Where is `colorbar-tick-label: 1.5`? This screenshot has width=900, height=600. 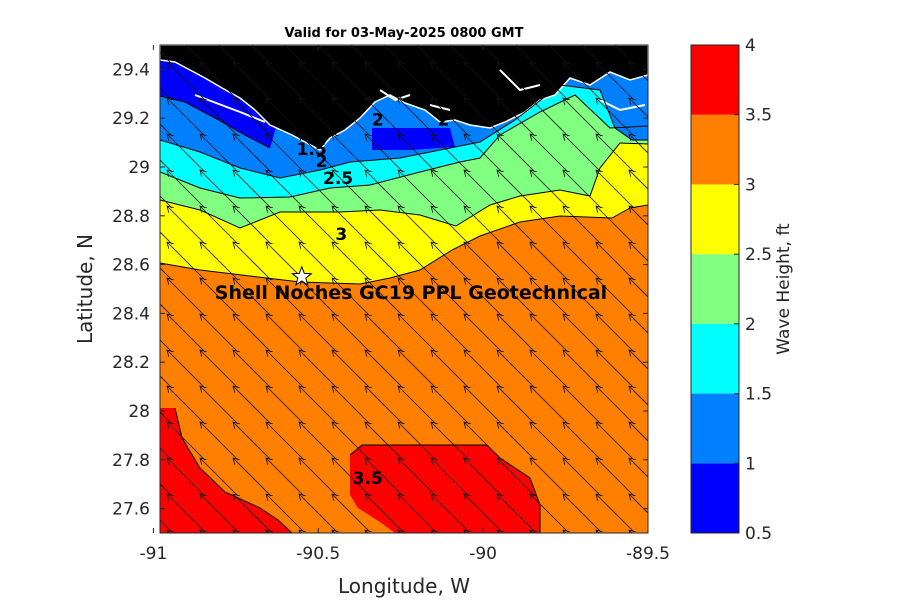 colorbar-tick-label: 1.5 is located at coordinates (758, 395).